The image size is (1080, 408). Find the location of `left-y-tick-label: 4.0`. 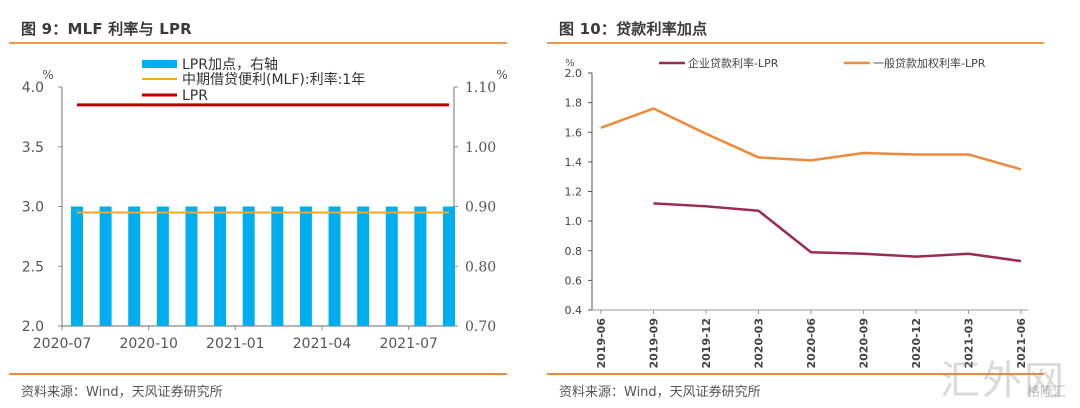

left-y-tick-label: 4.0 is located at coordinates (33, 88).